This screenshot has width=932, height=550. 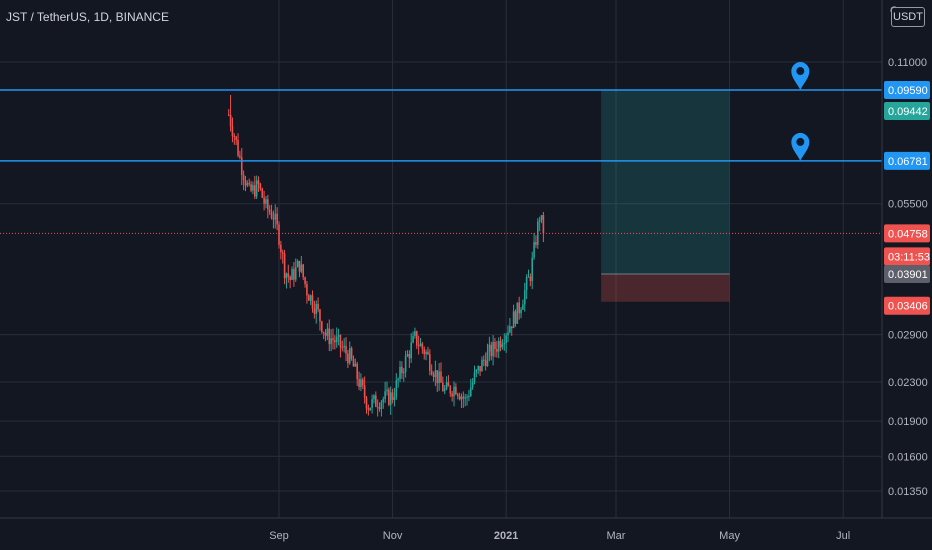 What do you see at coordinates (907, 63) in the screenshot?
I see `y-tick-label: 0.11000` at bounding box center [907, 63].